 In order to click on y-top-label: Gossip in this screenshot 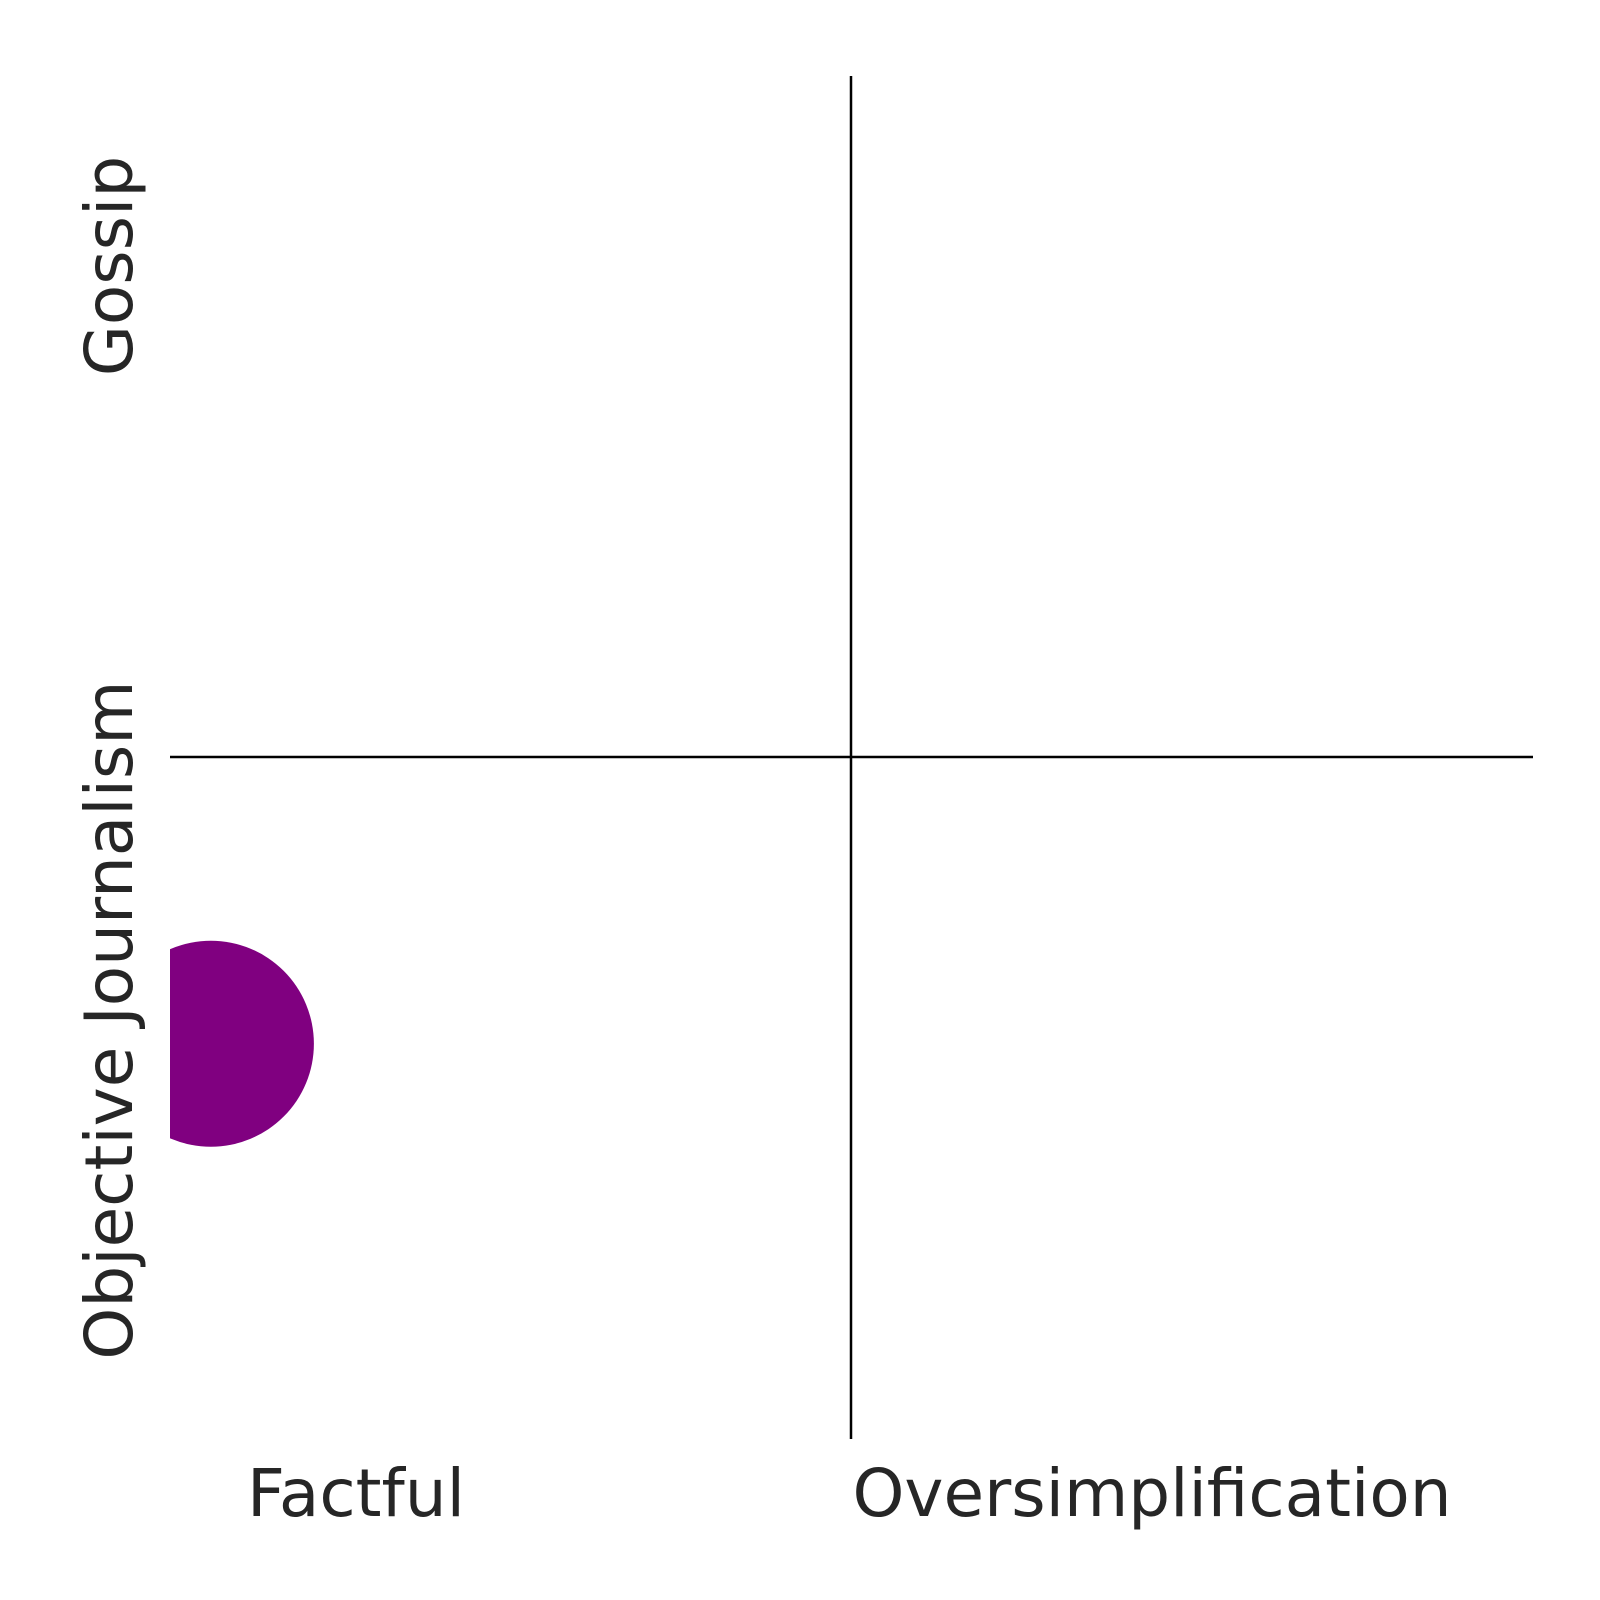, I will do `click(109, 266)`.